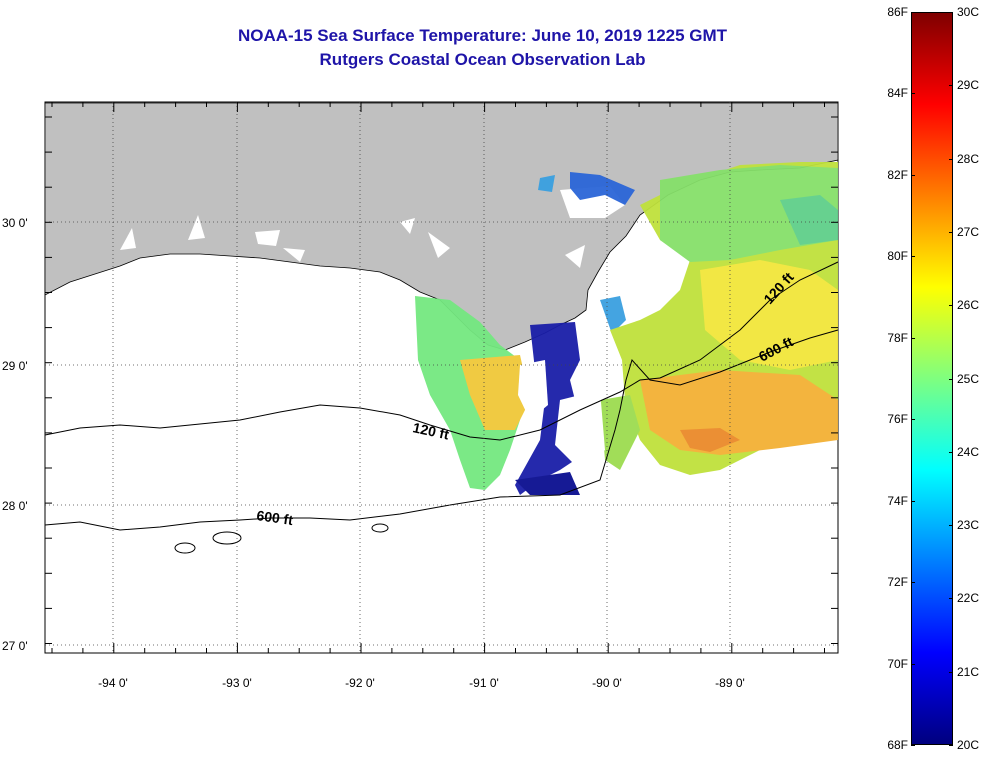 The image size is (992, 761). What do you see at coordinates (897, 337) in the screenshot?
I see `colorbar-f-label: 78F` at bounding box center [897, 337].